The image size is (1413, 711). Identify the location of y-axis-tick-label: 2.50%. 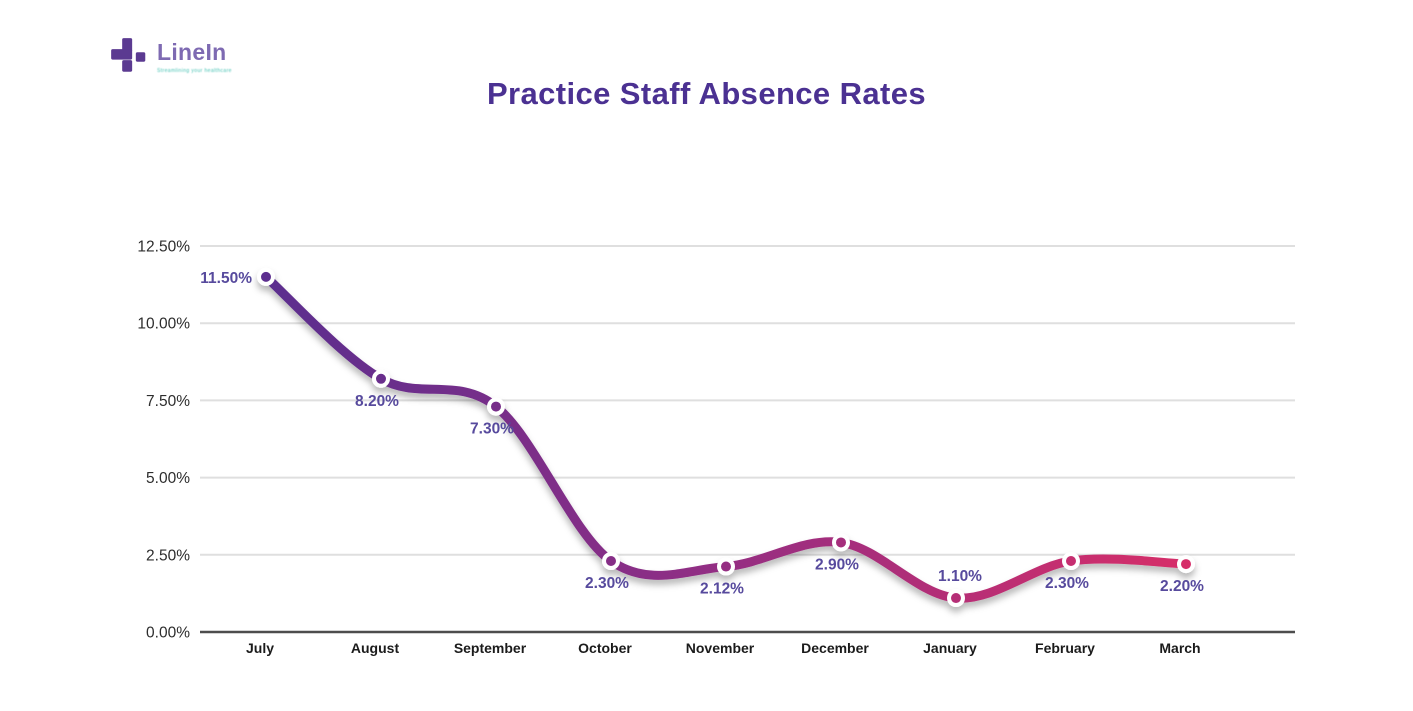
(168, 555).